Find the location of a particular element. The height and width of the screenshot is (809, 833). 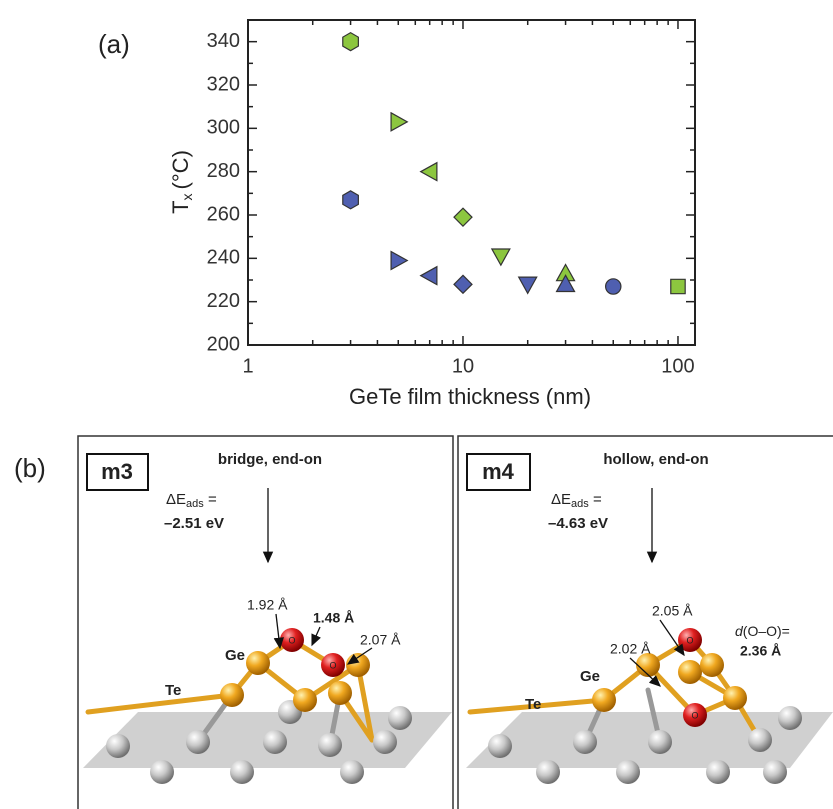

x-tick-label: 10 is located at coordinates (463, 366).